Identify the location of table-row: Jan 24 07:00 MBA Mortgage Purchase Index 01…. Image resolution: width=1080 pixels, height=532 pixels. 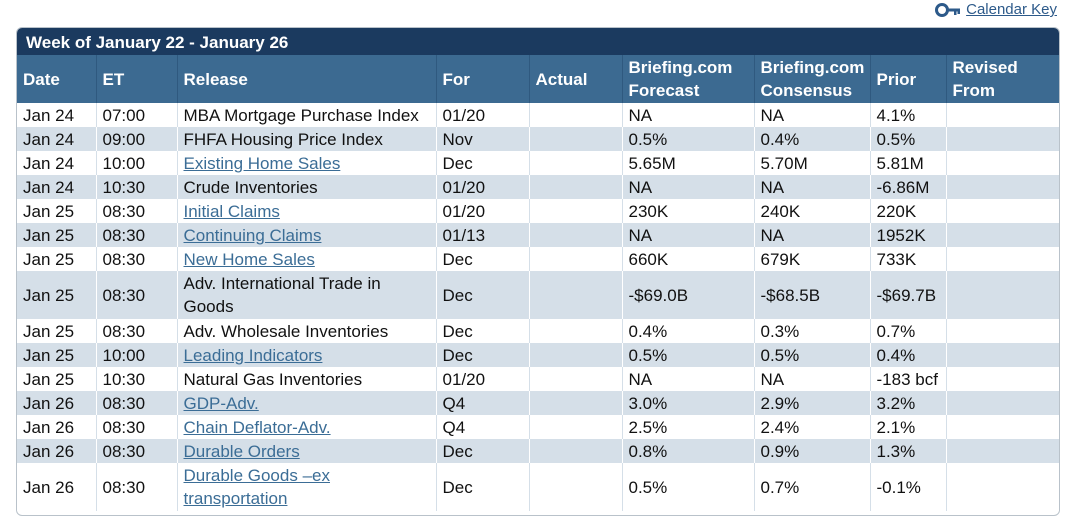
(538, 115).